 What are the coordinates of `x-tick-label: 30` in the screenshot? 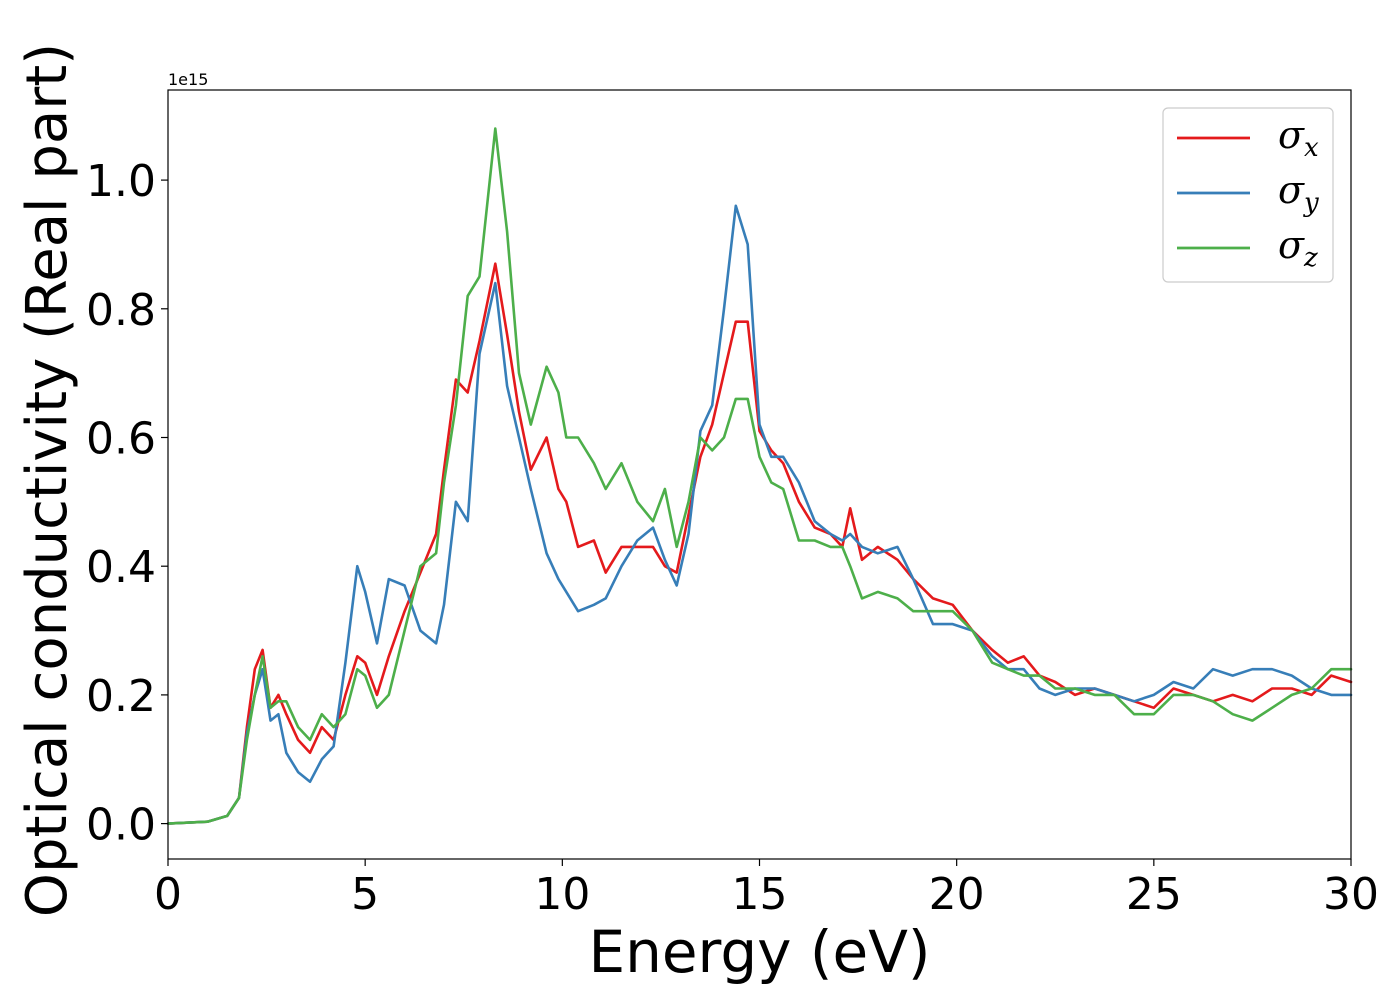 It's located at (1351, 894).